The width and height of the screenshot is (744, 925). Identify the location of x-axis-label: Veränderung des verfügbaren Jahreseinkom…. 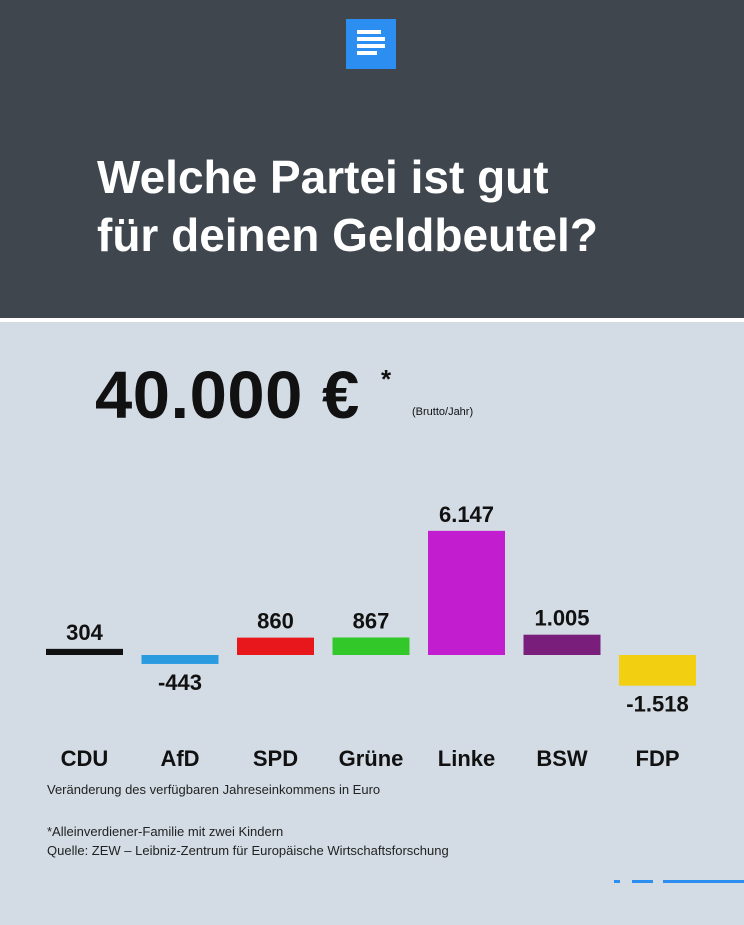
(214, 789).